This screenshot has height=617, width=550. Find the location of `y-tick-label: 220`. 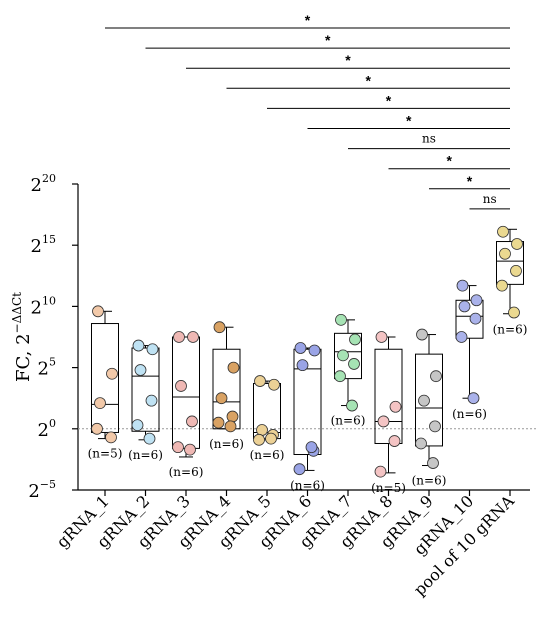

y-tick-label: 220 is located at coordinates (43, 184).